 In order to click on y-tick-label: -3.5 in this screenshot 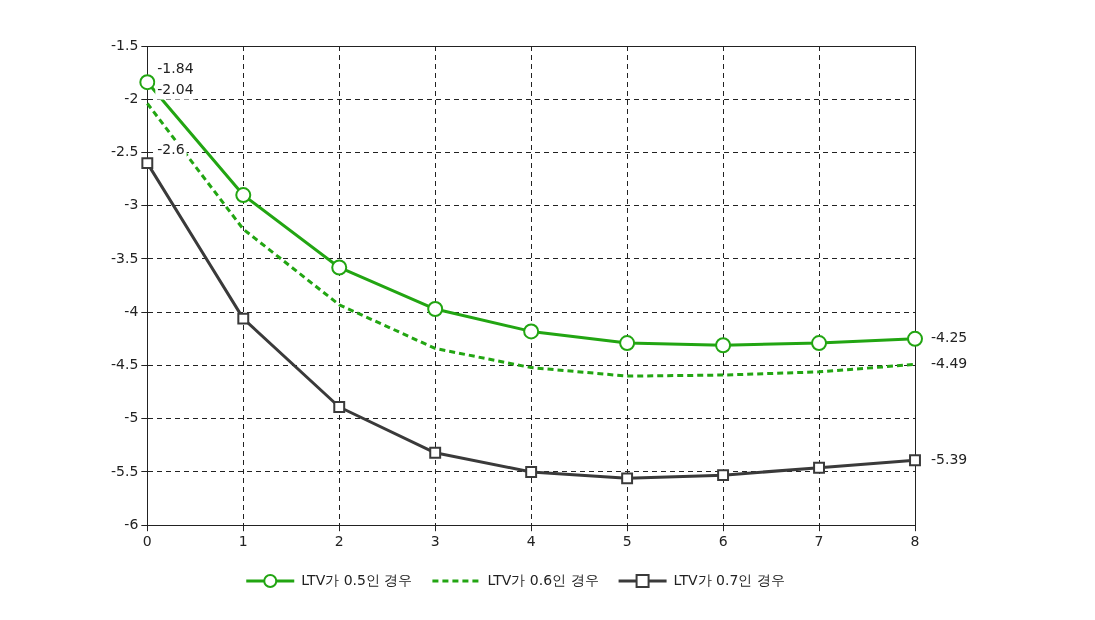, I will do `click(124, 257)`.